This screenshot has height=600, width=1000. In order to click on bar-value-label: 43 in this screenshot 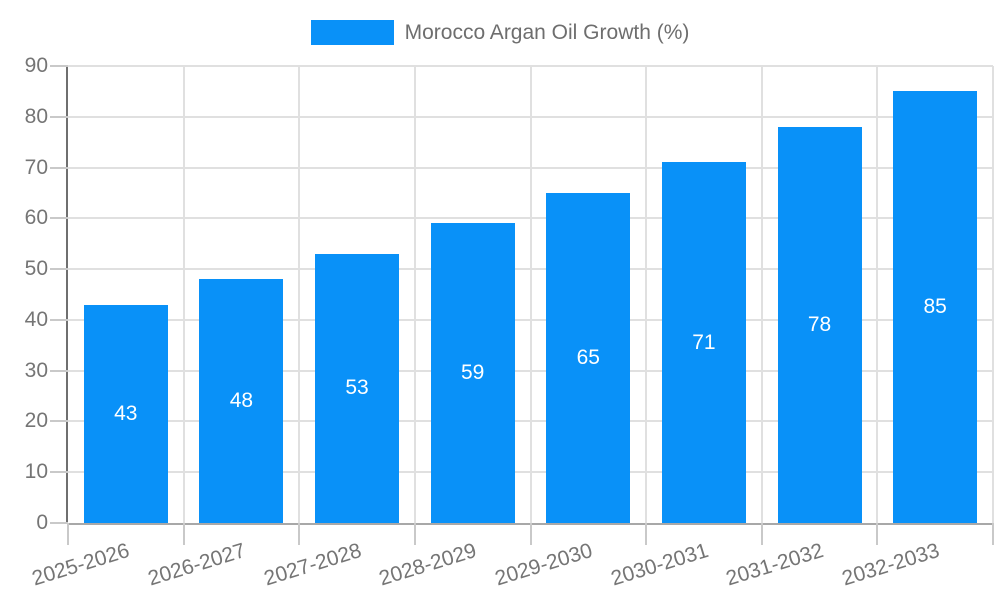, I will do `click(126, 413)`.